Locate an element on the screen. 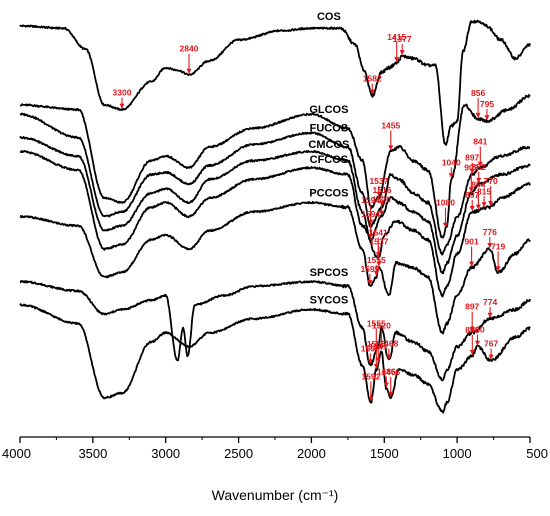  peak-label: 854 is located at coordinates (478, 185).